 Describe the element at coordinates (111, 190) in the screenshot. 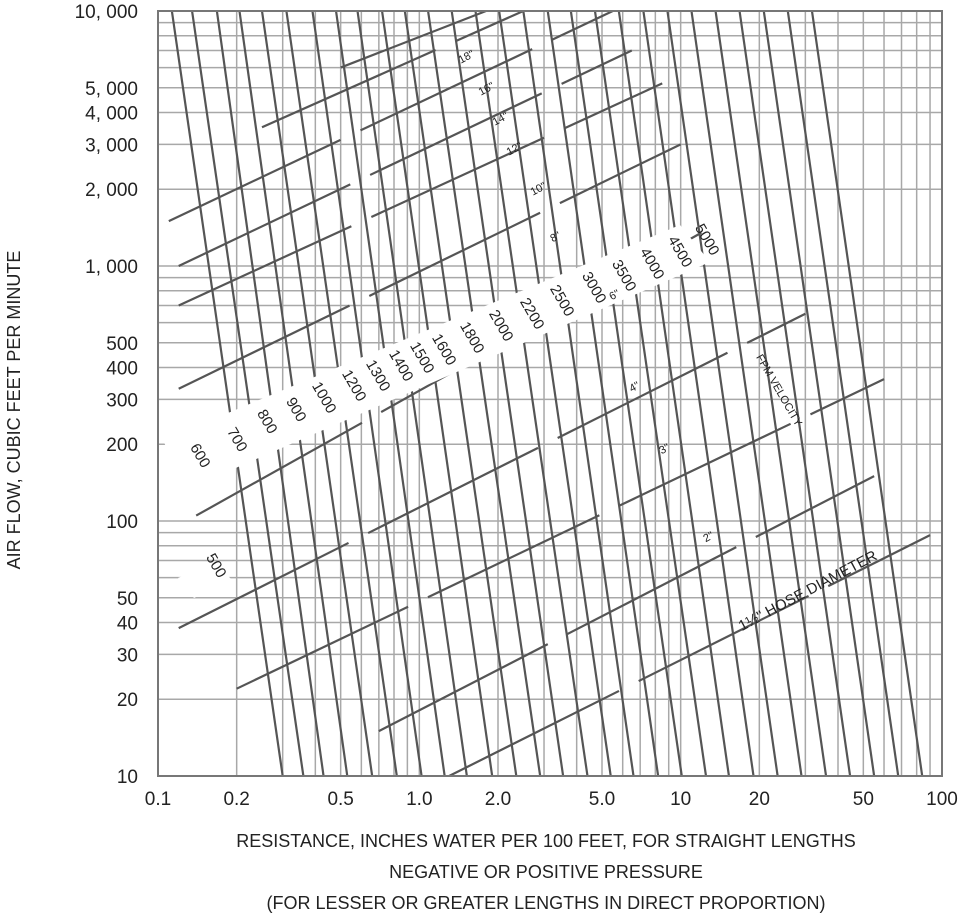

I see `y-tick-label: 2, 000` at that location.